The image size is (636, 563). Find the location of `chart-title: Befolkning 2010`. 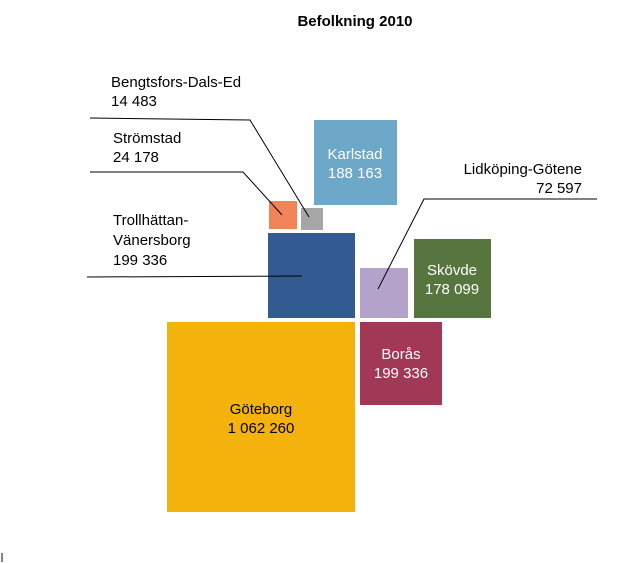

chart-title: Befolkning 2010 is located at coordinates (354, 21).